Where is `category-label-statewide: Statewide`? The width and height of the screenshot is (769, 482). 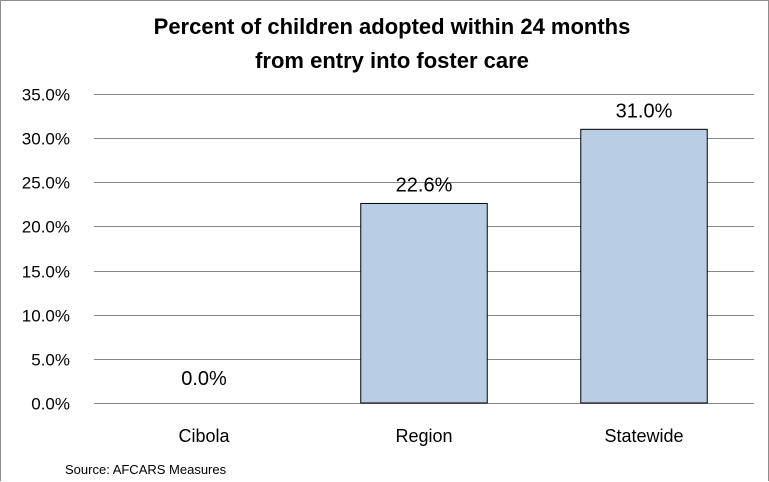 category-label-statewide: Statewide is located at coordinates (643, 436).